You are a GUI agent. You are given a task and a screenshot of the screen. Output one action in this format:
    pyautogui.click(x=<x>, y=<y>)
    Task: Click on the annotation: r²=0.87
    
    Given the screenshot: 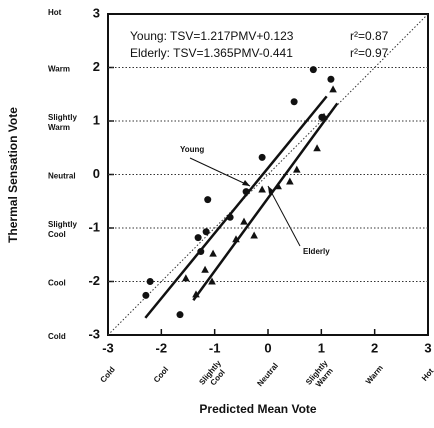 What is the action you would take?
    pyautogui.click(x=369, y=36)
    